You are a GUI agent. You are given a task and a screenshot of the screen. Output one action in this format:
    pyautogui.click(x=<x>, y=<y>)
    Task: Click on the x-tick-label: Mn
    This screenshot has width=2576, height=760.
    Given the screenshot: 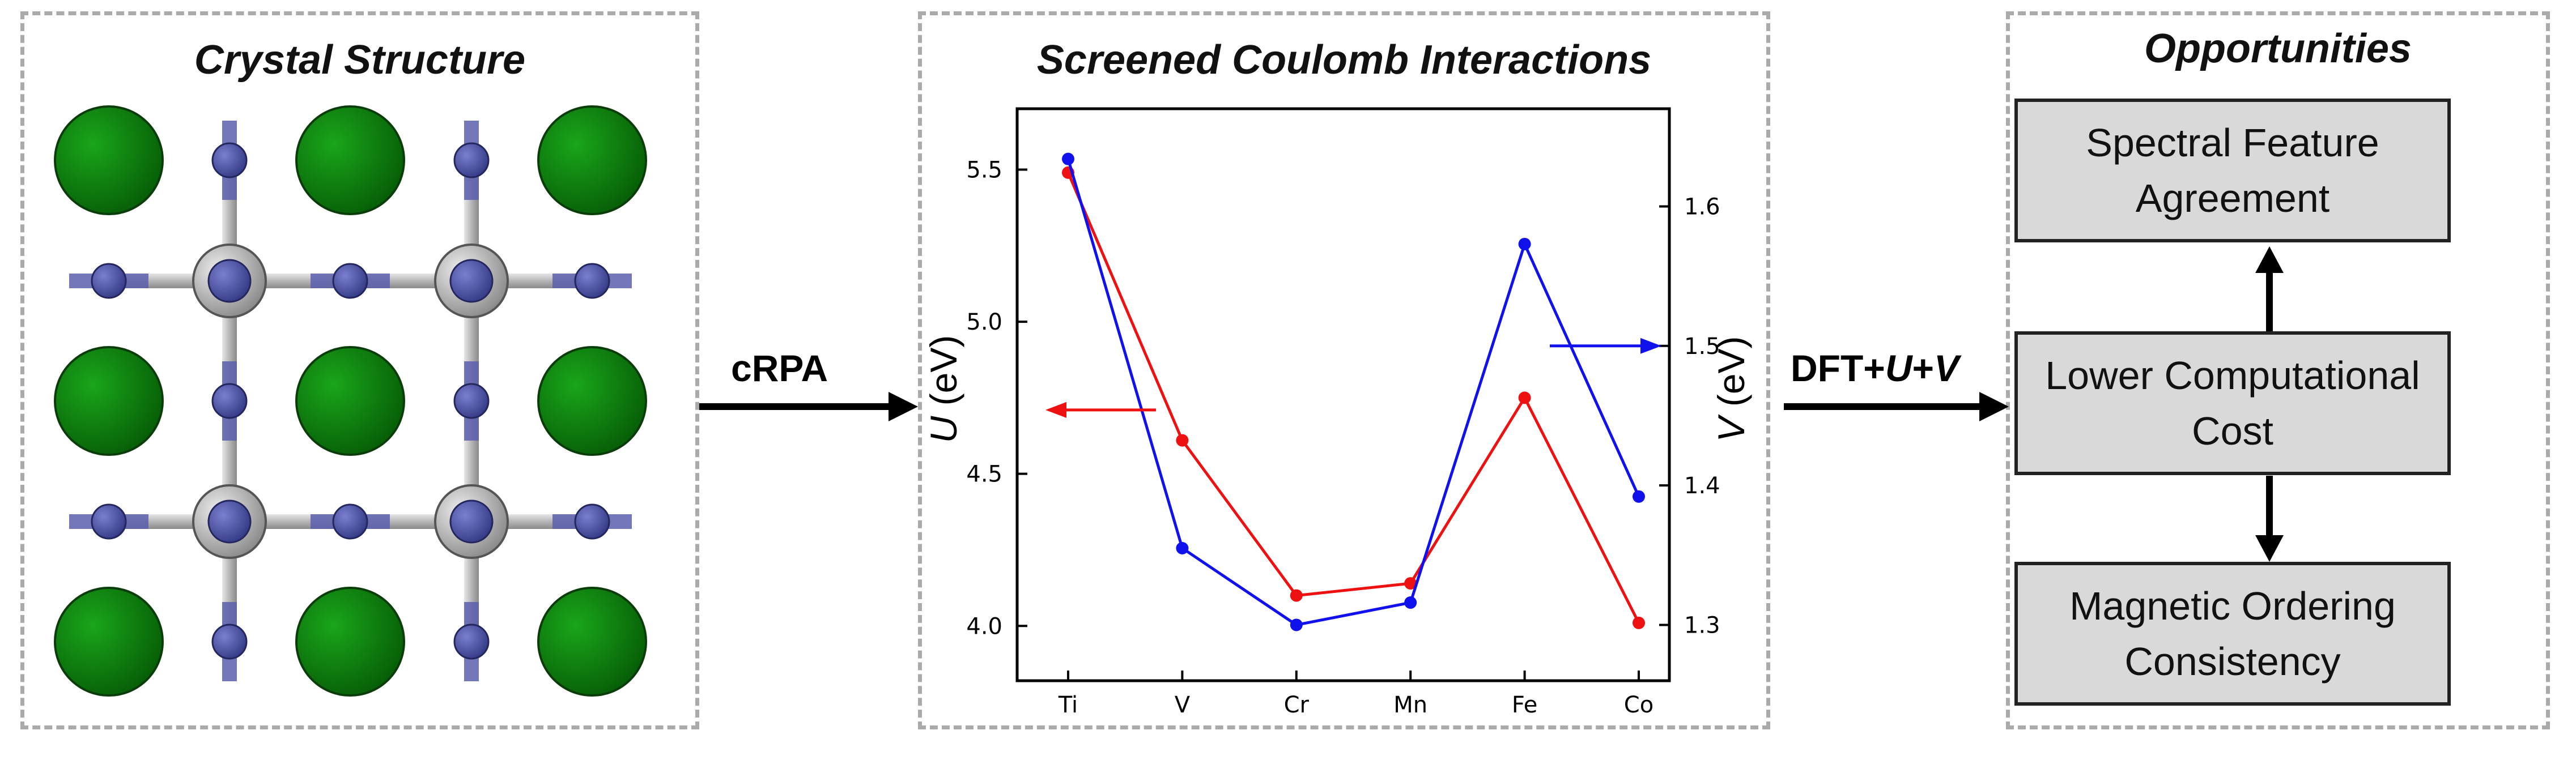 What is the action you would take?
    pyautogui.click(x=1410, y=705)
    